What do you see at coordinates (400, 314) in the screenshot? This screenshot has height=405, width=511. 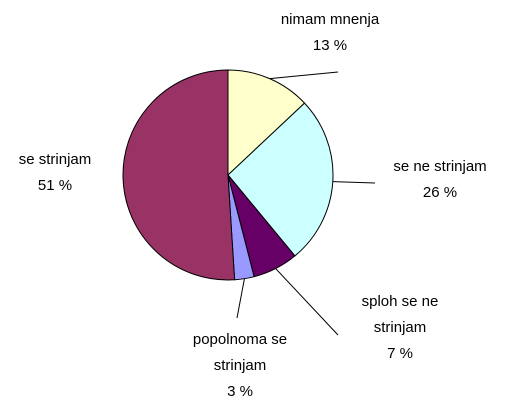 I see `slice-name: sploh se ne strinjam` at bounding box center [400, 314].